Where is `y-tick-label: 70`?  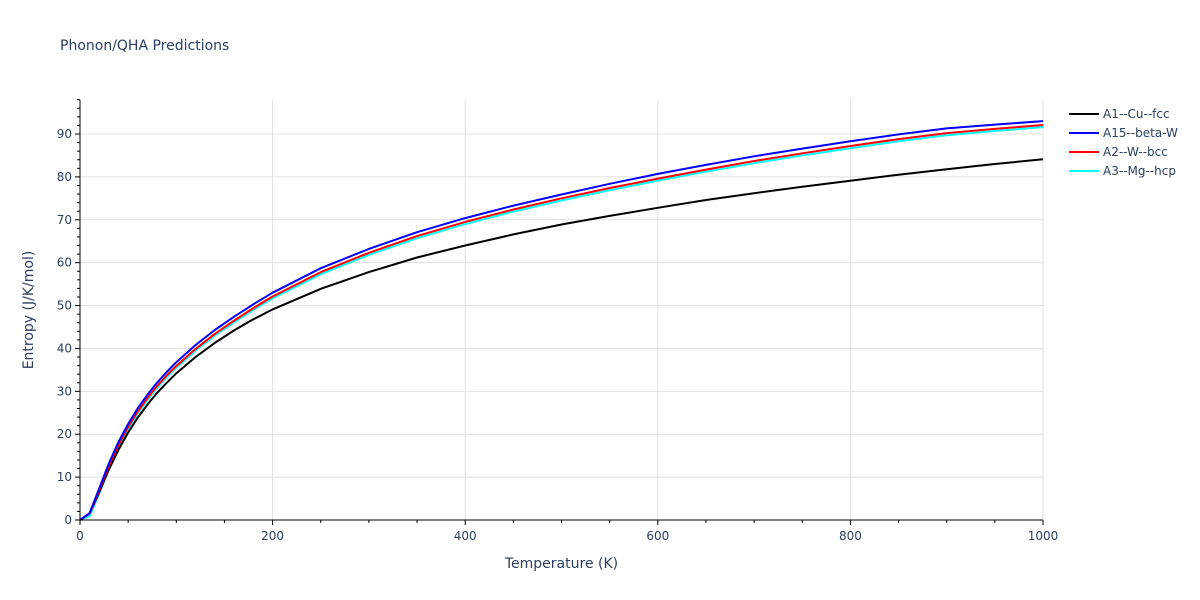
y-tick-label: 70 is located at coordinates (64, 220).